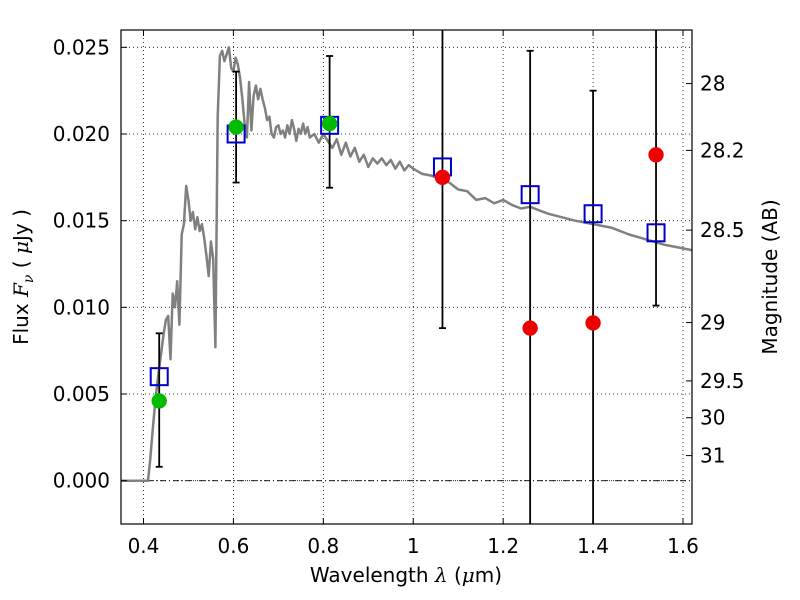 Image resolution: width=800 pixels, height=600 pixels. Describe the element at coordinates (712, 418) in the screenshot. I see `y2-tick-label: 30` at that location.